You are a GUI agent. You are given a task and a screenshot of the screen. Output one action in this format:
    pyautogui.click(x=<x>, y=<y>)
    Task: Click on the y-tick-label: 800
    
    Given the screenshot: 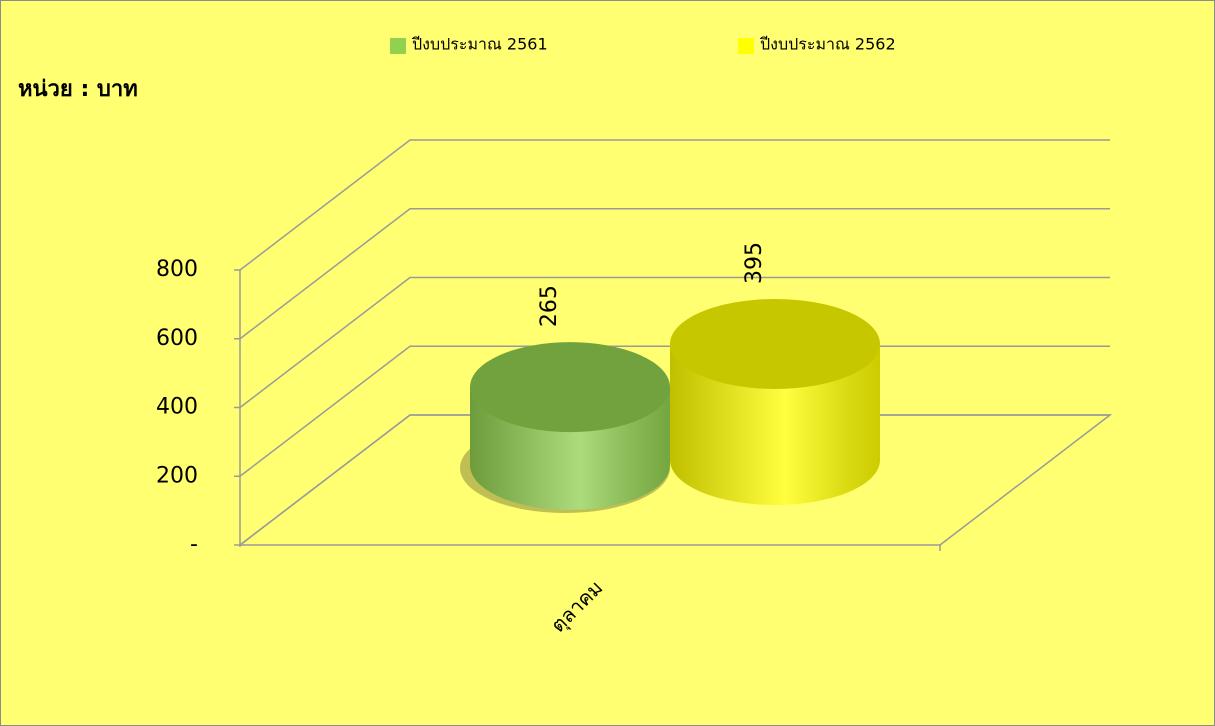 What is the action you would take?
    pyautogui.click(x=177, y=269)
    